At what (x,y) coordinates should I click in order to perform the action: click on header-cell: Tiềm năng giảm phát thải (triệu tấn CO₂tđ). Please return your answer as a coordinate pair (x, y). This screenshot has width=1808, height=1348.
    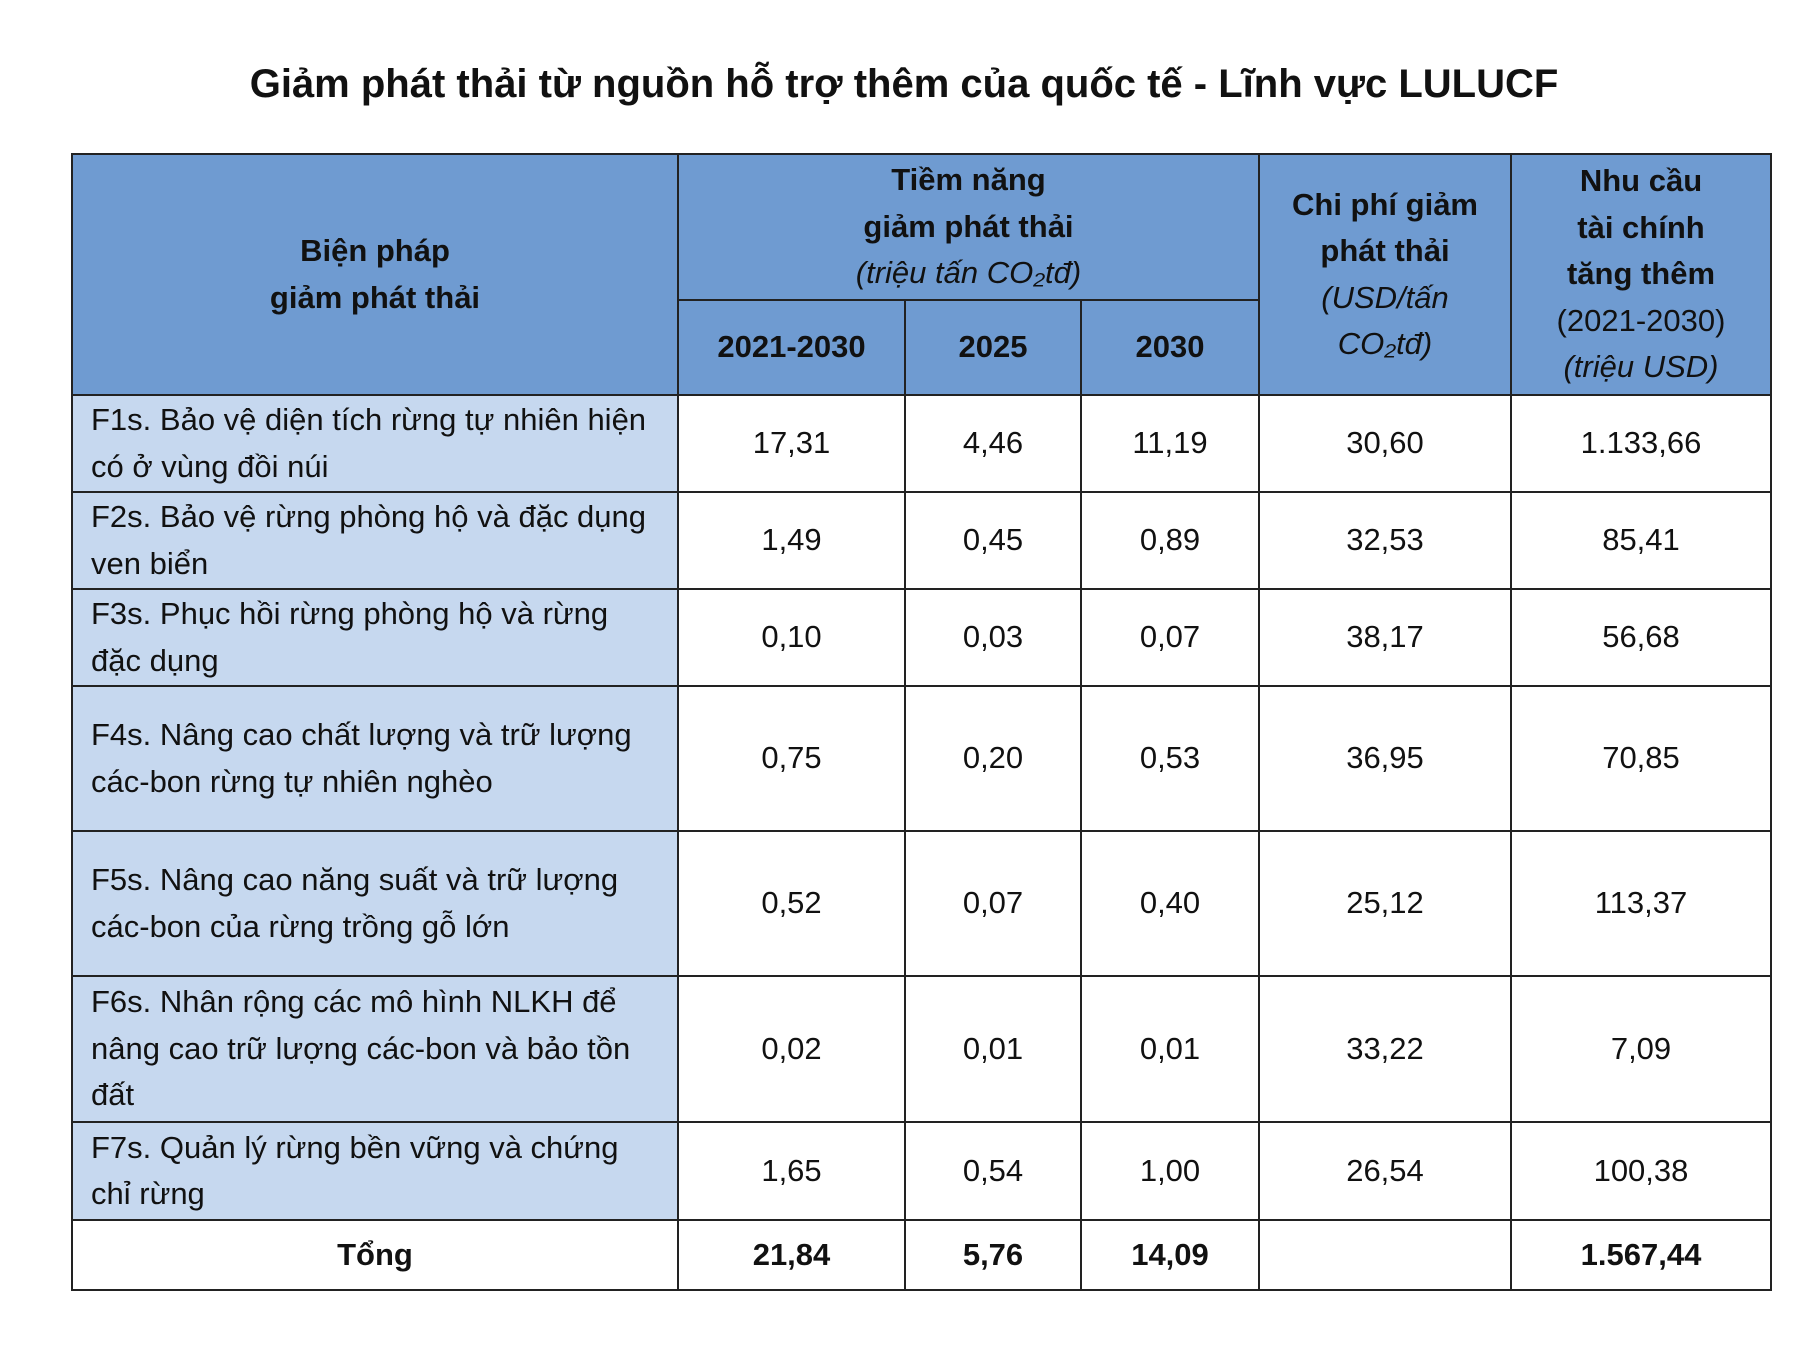
    Looking at the image, I should click on (968, 227).